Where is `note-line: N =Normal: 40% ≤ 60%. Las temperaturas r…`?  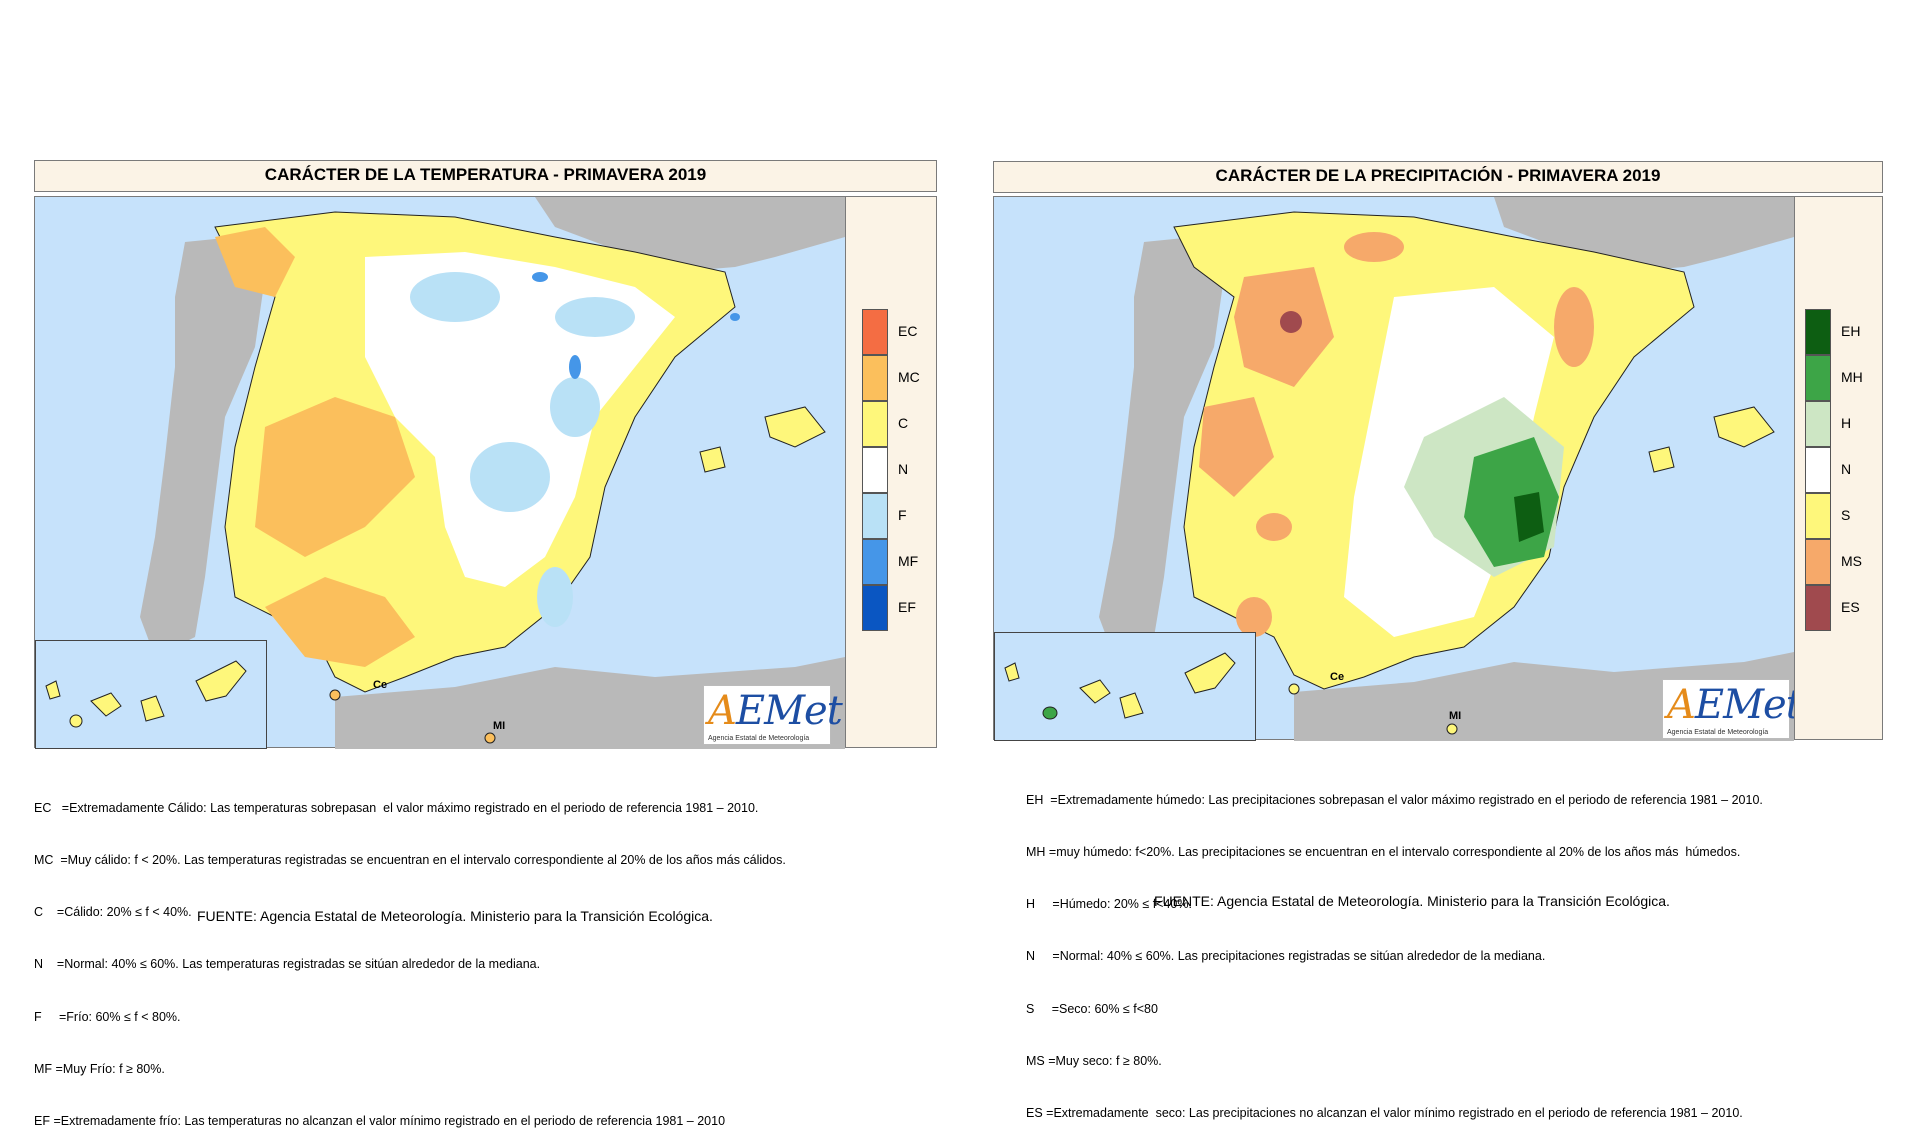
note-line: N =Normal: 40% ≤ 60%. Las temperaturas r… is located at coordinates (287, 964).